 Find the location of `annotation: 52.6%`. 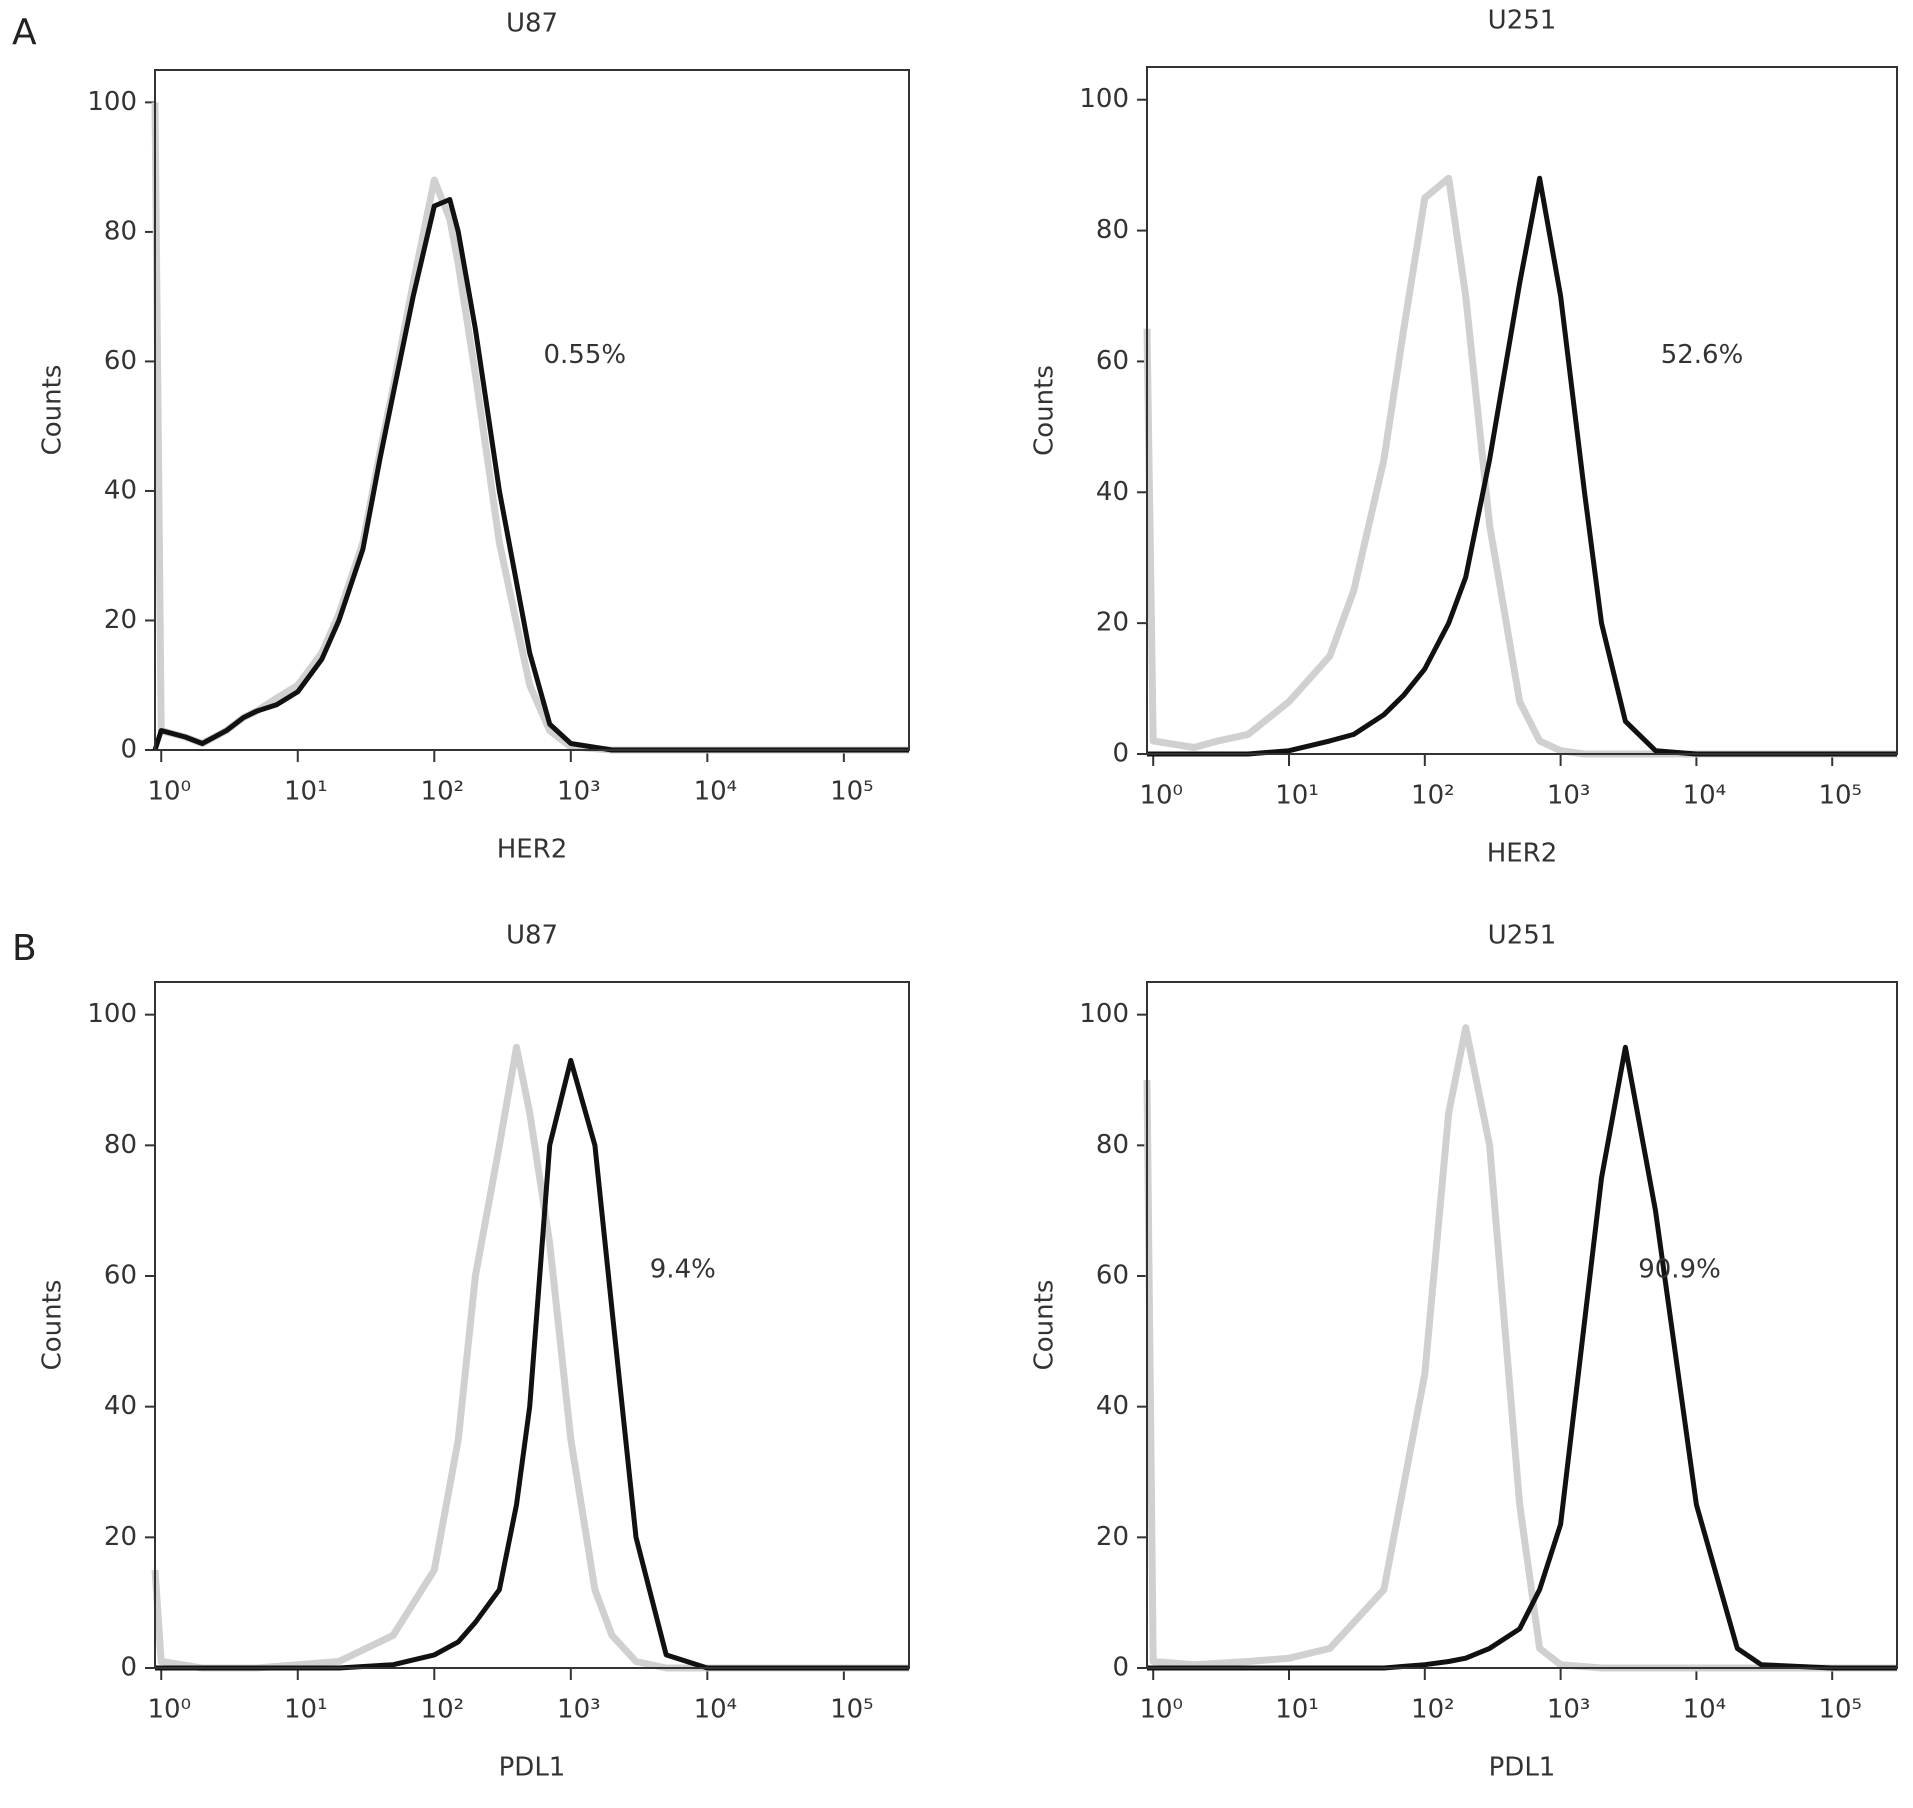

annotation: 52.6% is located at coordinates (1702, 355).